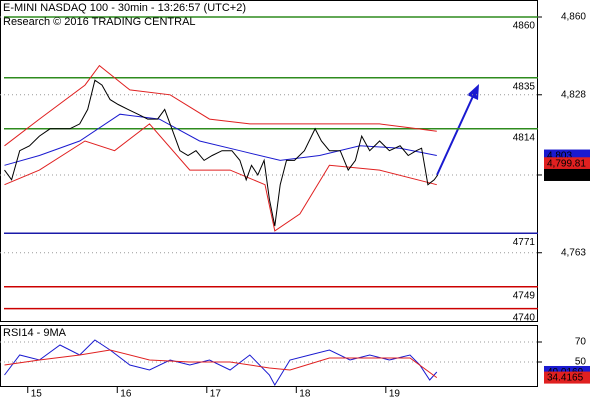  Describe the element at coordinates (524, 86) in the screenshot. I see `level-label: 4835` at that location.